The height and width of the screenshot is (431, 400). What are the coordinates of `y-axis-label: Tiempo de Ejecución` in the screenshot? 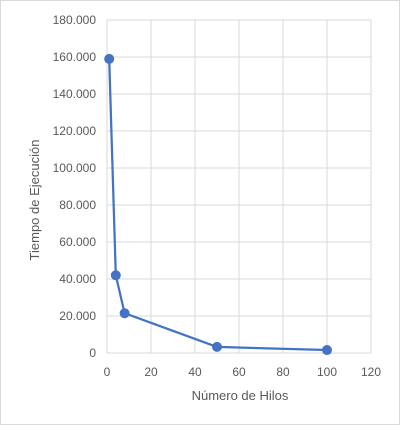 It's located at (34, 200).